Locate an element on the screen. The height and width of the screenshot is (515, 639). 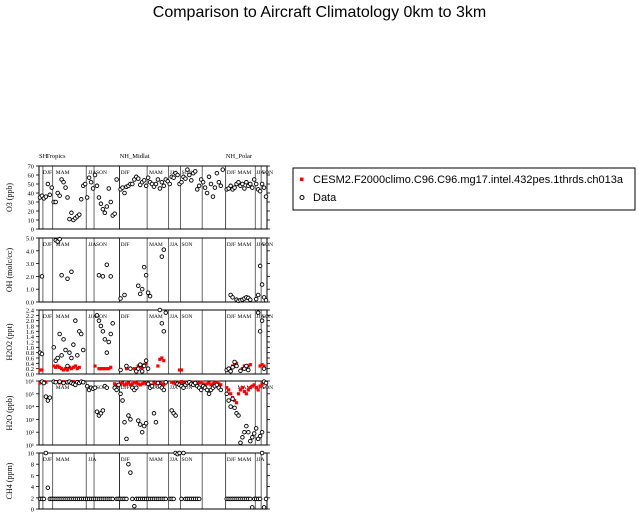
y-tick-label: 10⁶ is located at coordinates (29, 382).